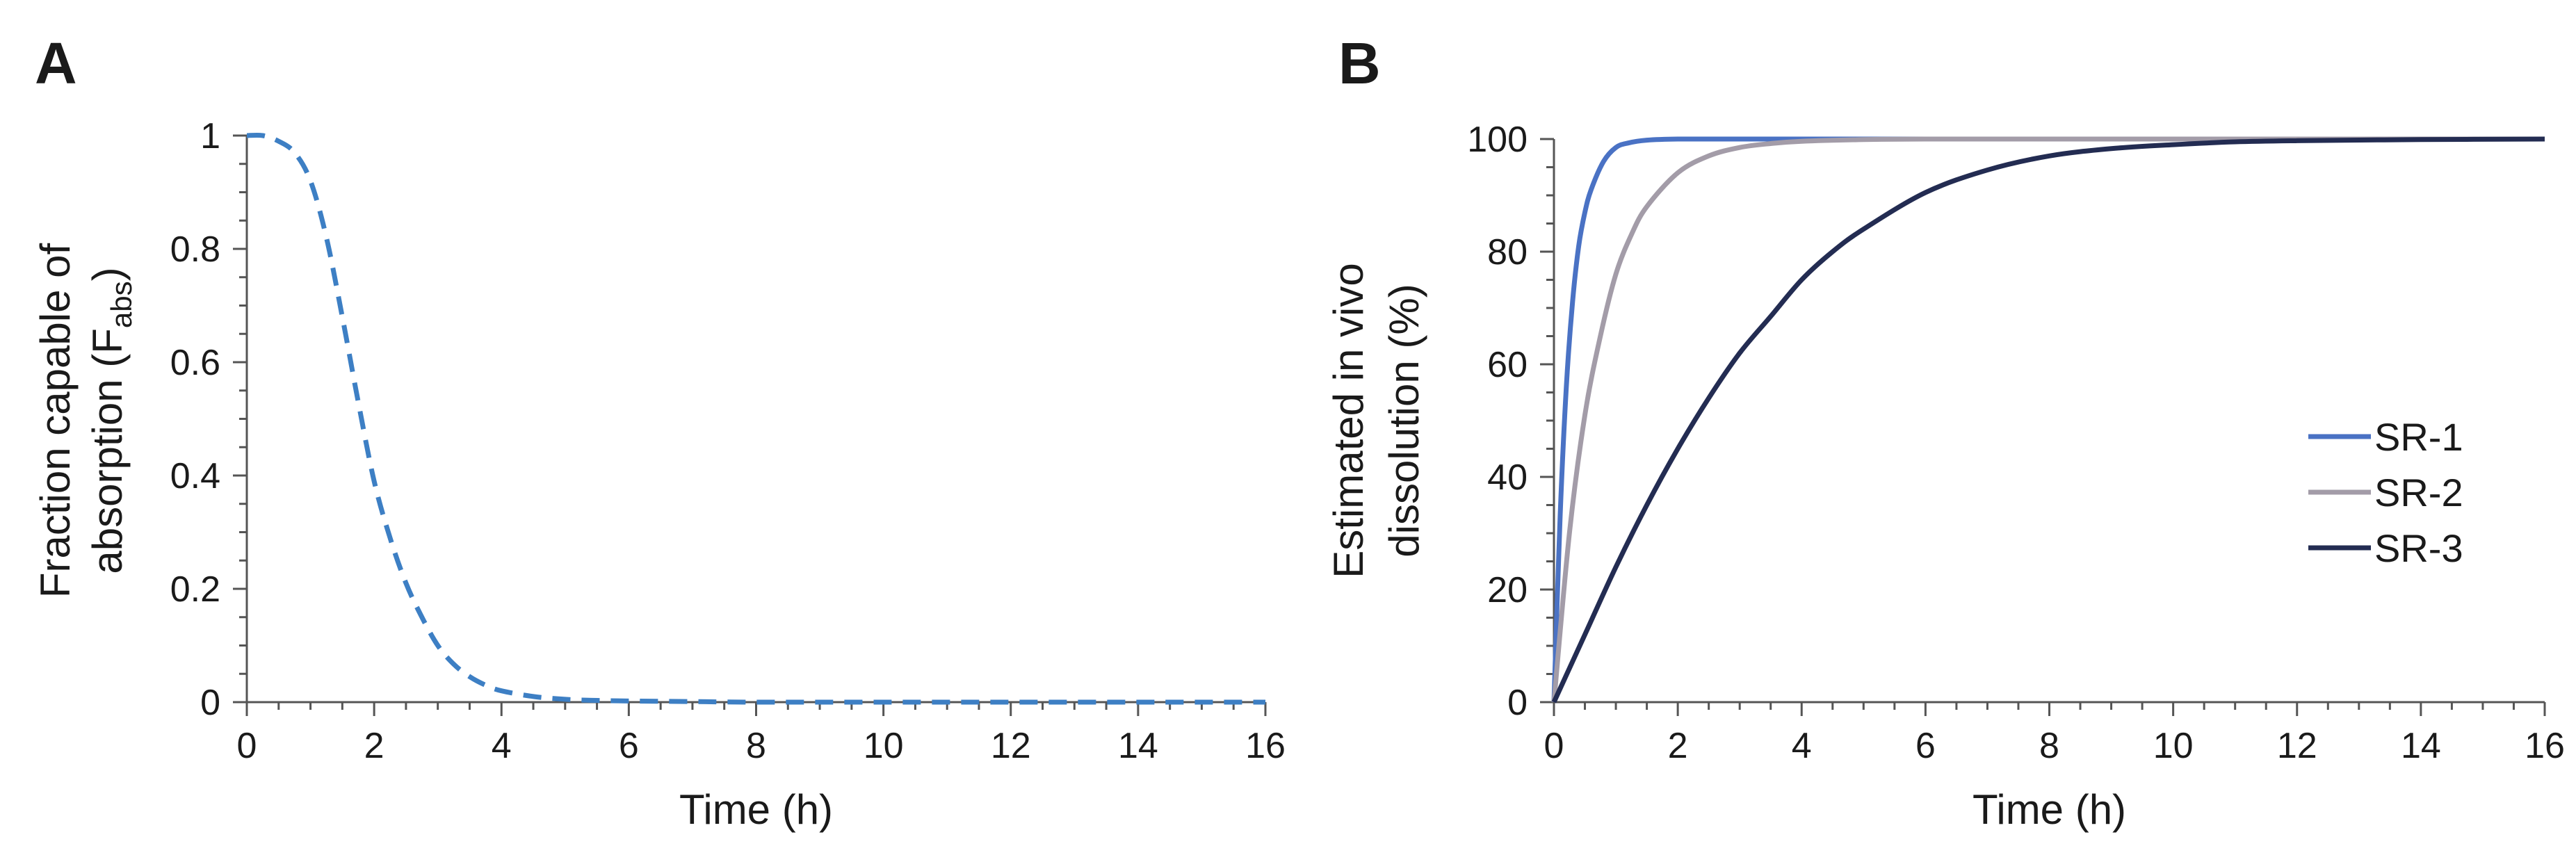  Describe the element at coordinates (1348, 420) in the screenshot. I see `panel-b-y-axis-title-line1: Estimated in vivo` at that location.